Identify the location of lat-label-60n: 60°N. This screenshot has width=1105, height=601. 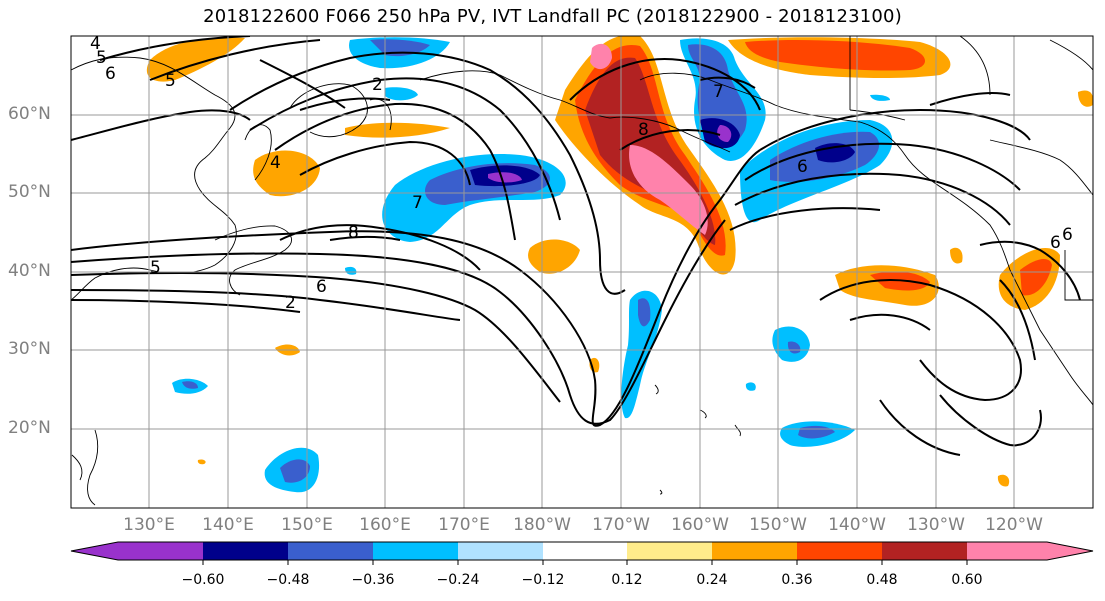
(29, 114).